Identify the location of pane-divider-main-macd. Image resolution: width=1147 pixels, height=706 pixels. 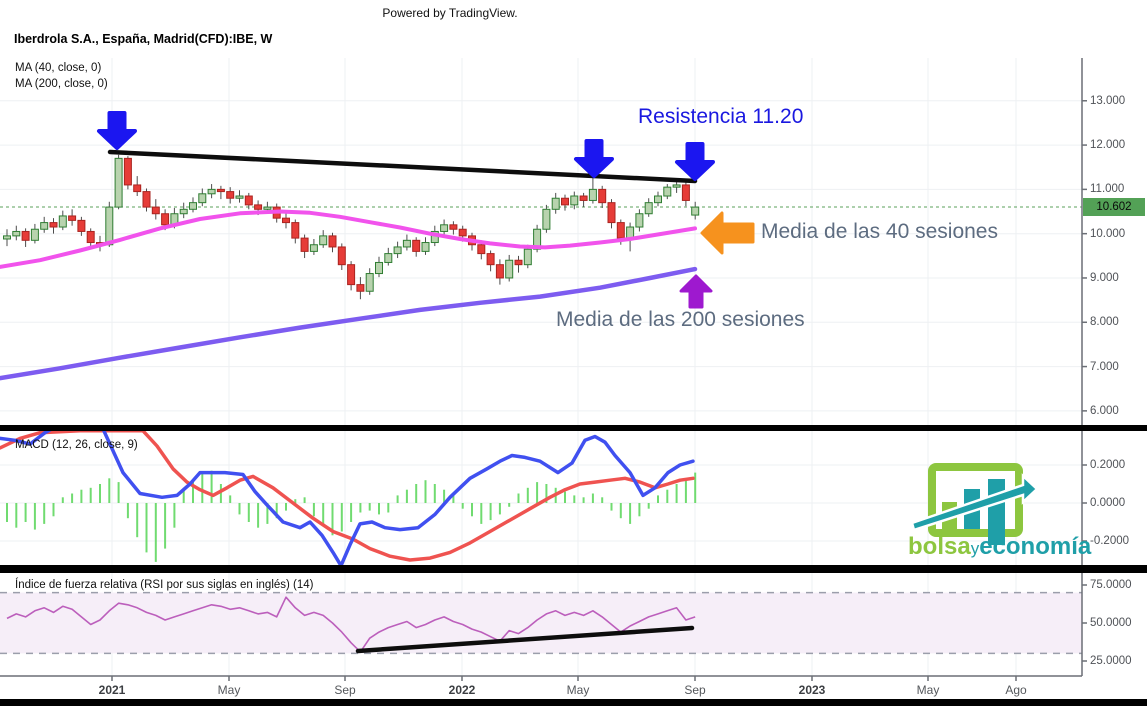
(573, 428).